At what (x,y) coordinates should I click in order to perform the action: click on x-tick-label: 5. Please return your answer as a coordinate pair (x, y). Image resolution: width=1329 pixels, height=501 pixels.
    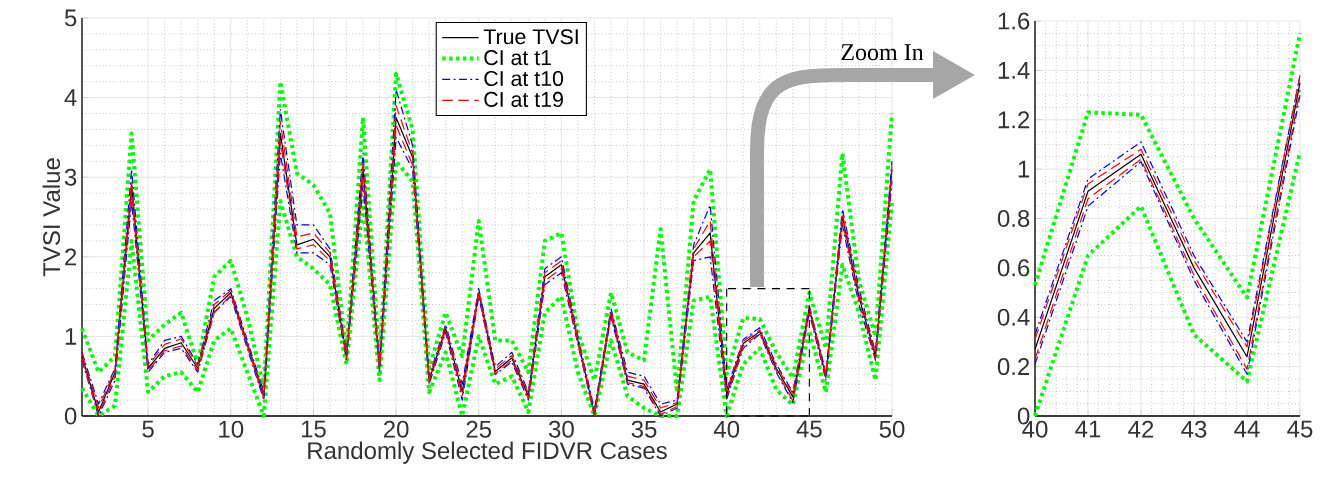
    Looking at the image, I should click on (148, 429).